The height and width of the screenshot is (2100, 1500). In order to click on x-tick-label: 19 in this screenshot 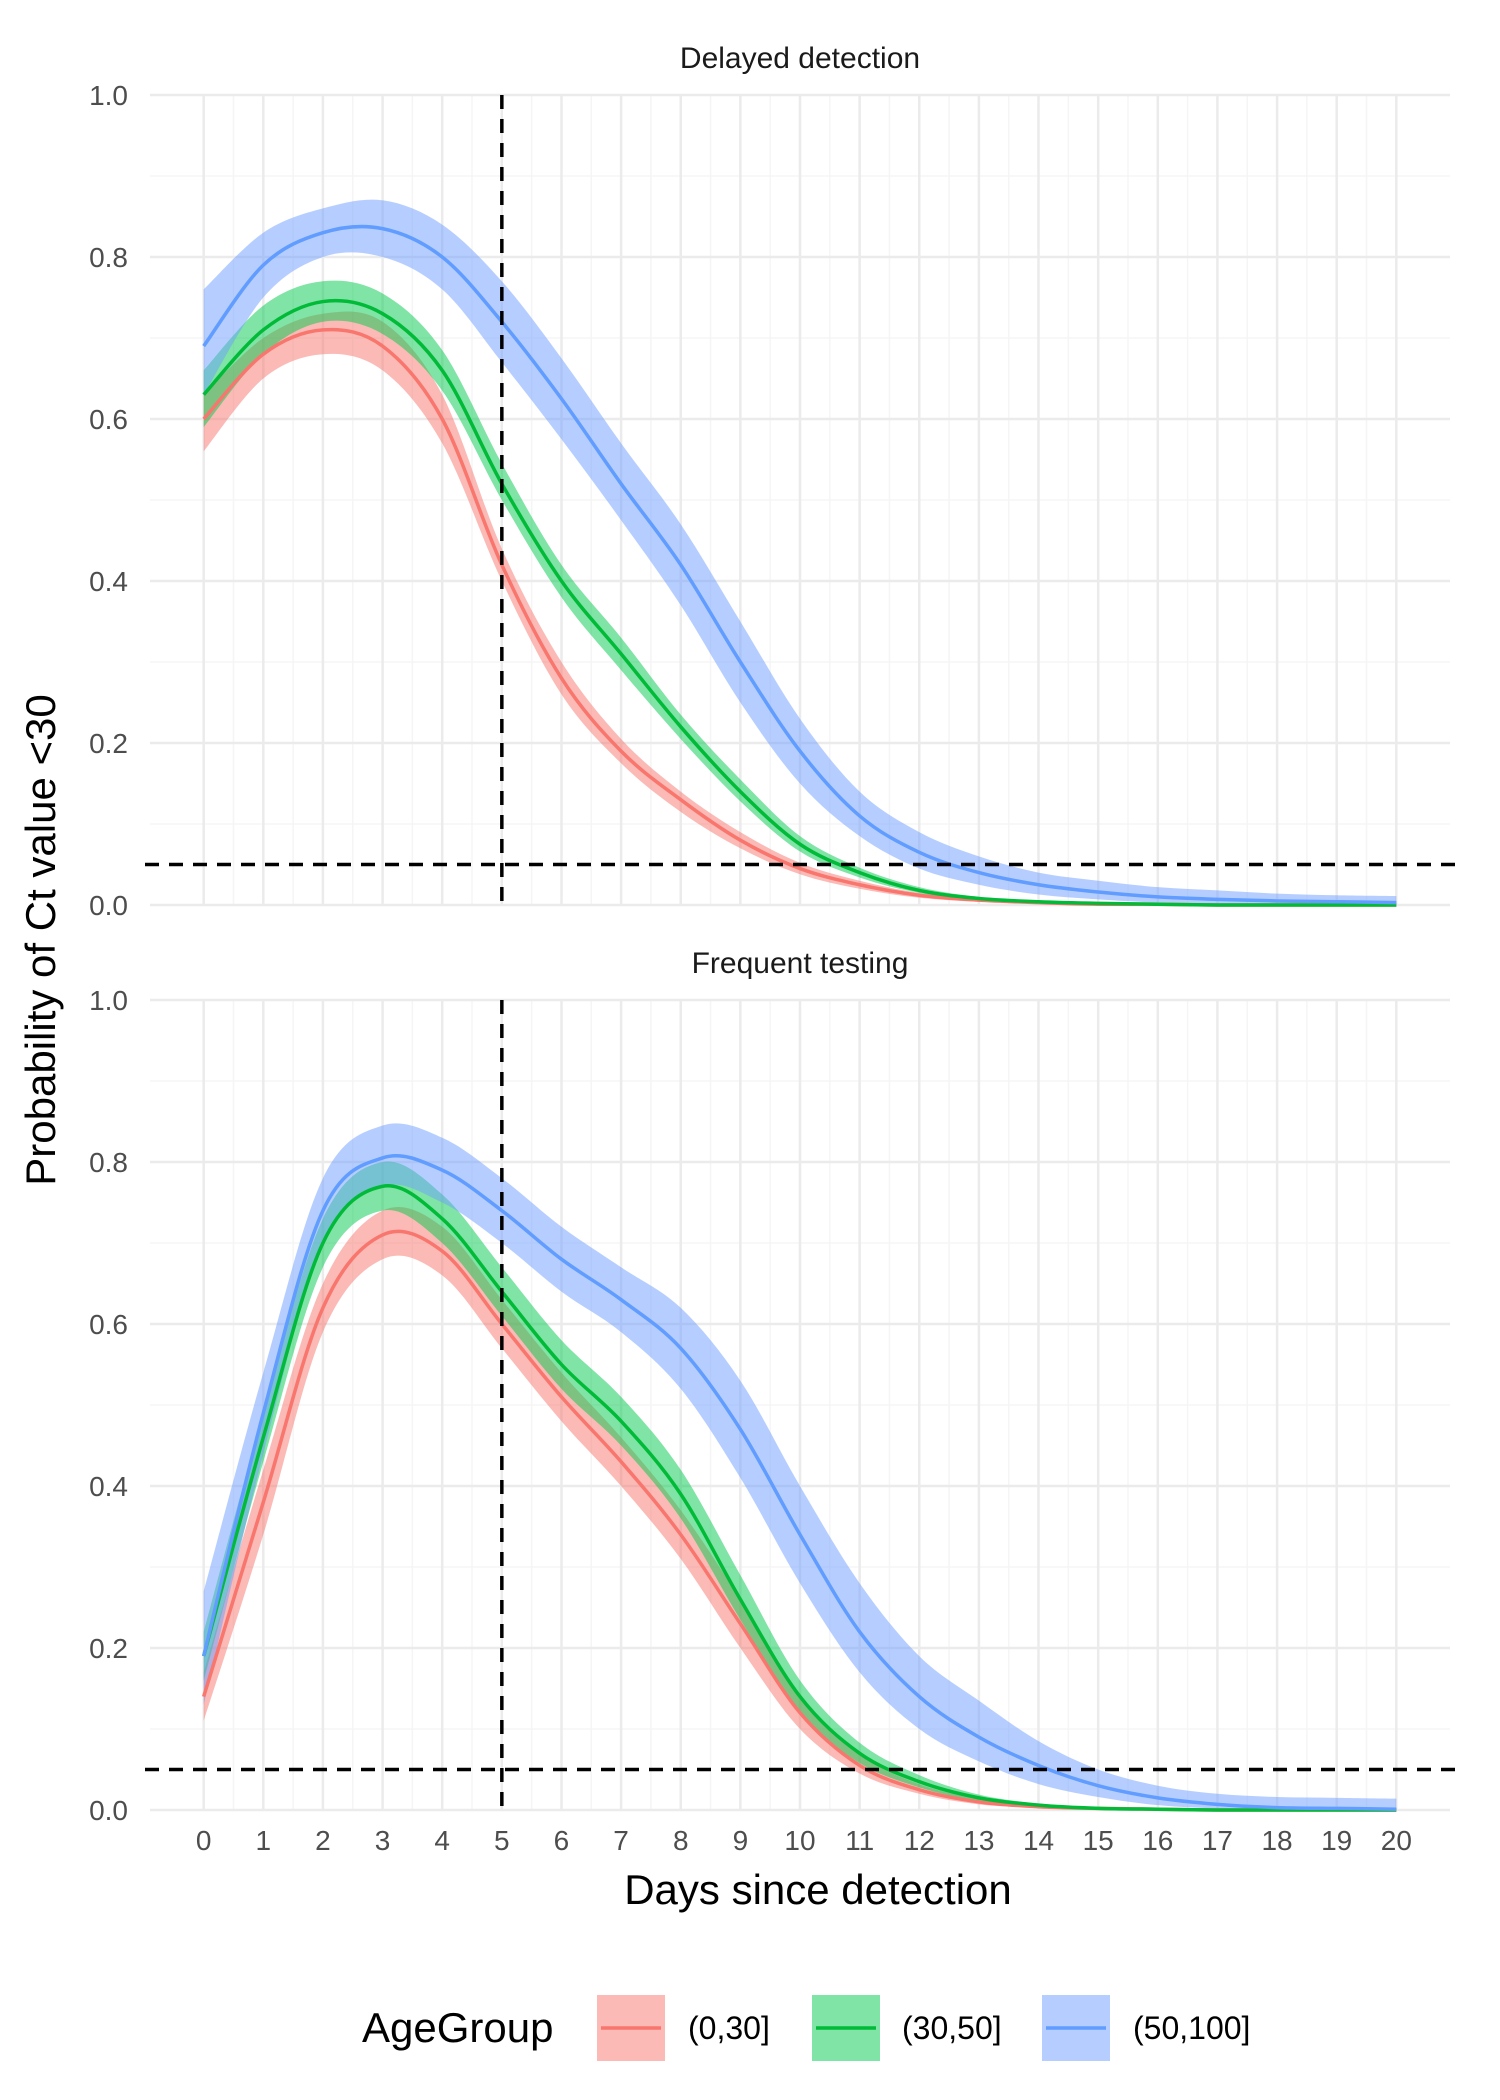, I will do `click(1336, 1840)`.